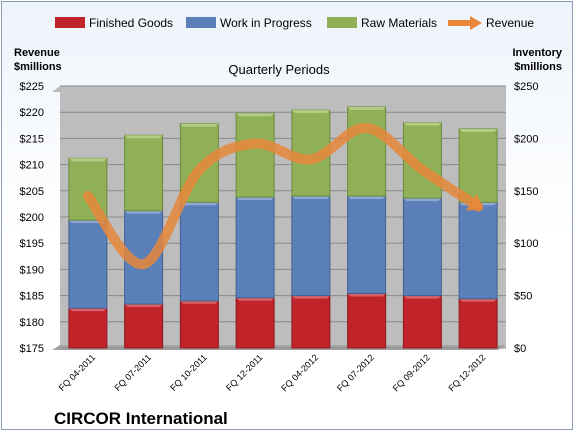  What do you see at coordinates (32, 244) in the screenshot?
I see `left-tick-label: $195` at bounding box center [32, 244].